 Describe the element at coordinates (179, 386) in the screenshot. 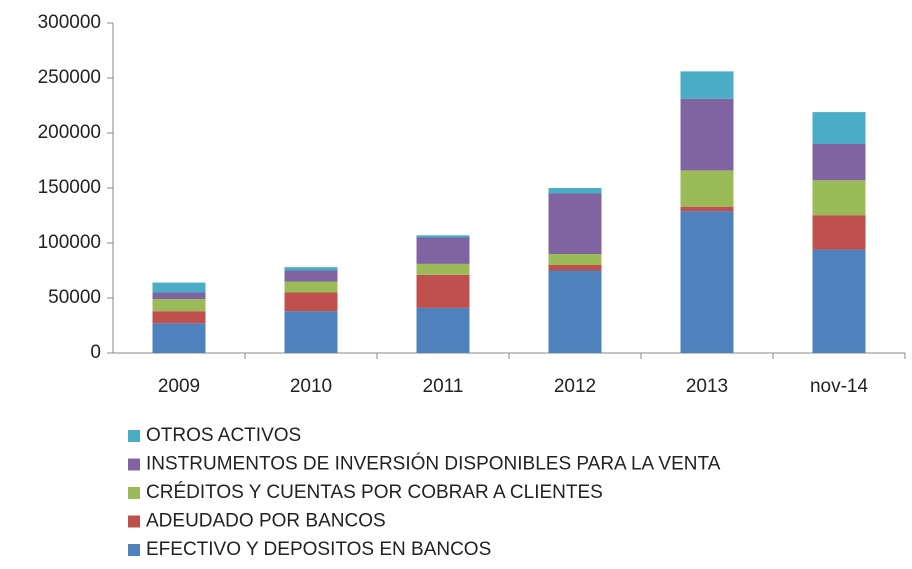

I see `x-tick-label: 2009` at that location.